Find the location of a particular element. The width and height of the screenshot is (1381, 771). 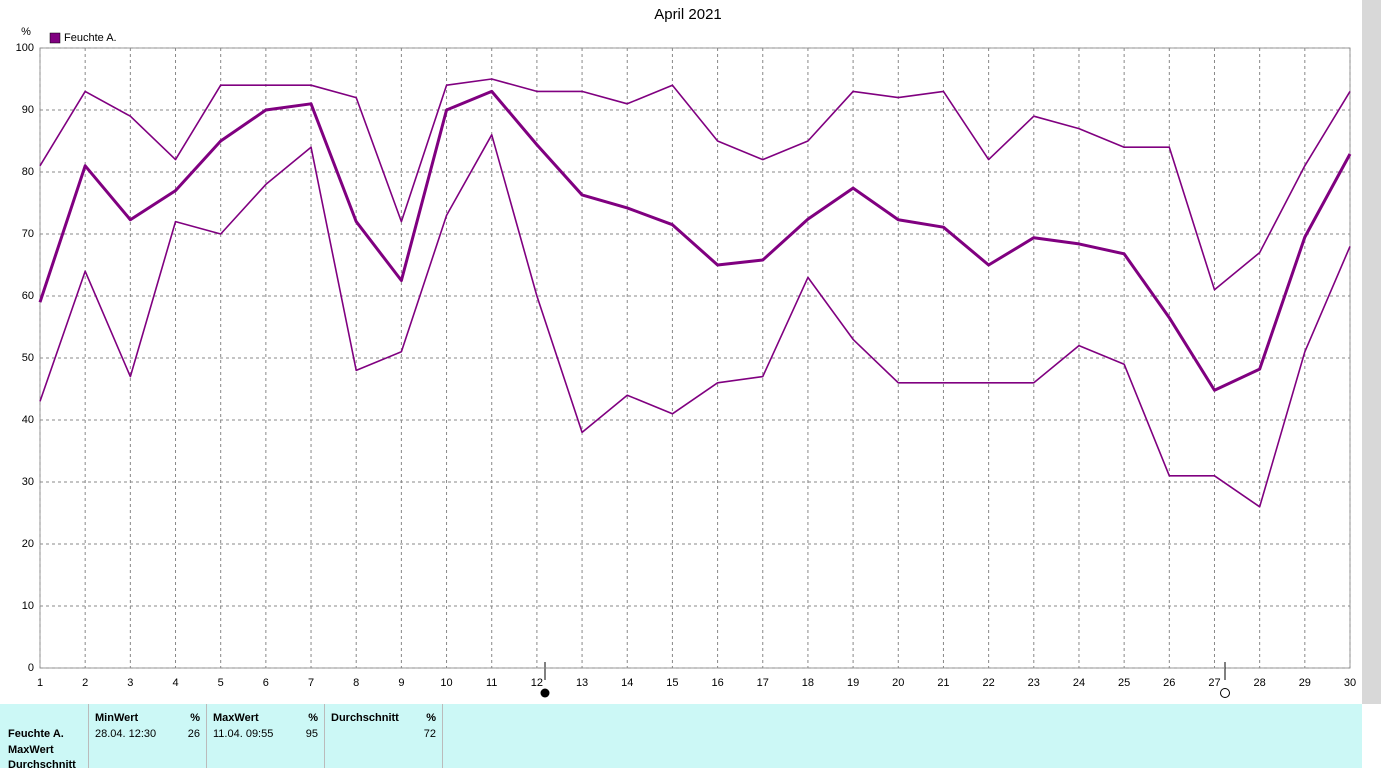

col-time: 28.04. 12:30 is located at coordinates (126, 734).